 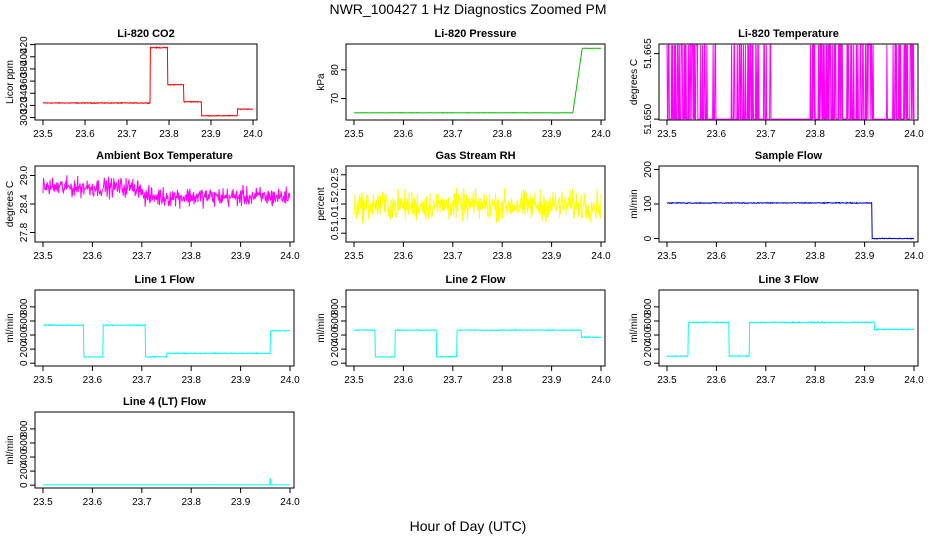 I want to click on y-axis-label: degrees C, so click(x=10, y=204).